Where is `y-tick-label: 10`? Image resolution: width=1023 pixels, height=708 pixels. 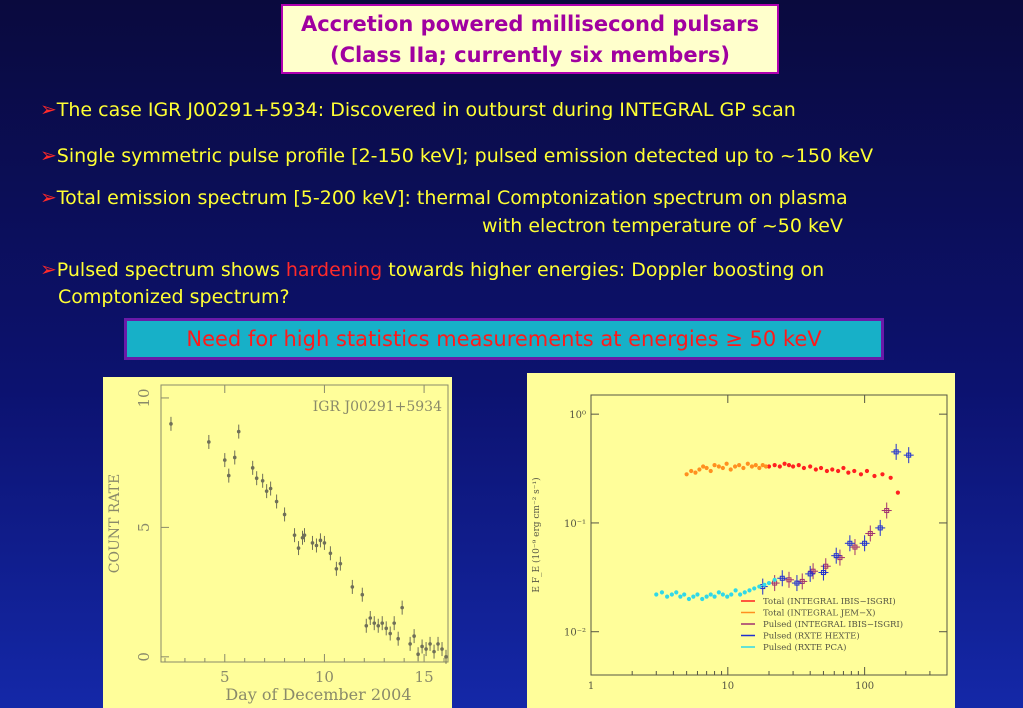 y-tick-label: 10 is located at coordinates (144, 397).